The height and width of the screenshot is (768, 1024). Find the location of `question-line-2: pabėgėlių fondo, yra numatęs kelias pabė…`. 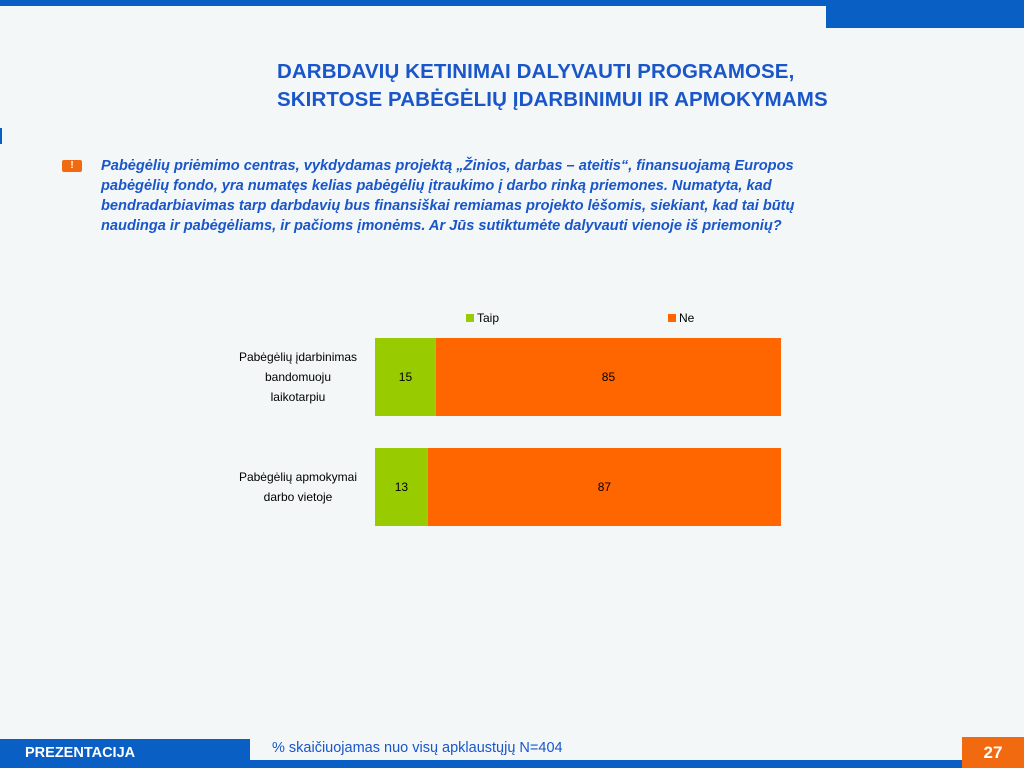

question-line-2: pabėgėlių fondo, yra numatęs kelias pabė… is located at coordinates (436, 186).